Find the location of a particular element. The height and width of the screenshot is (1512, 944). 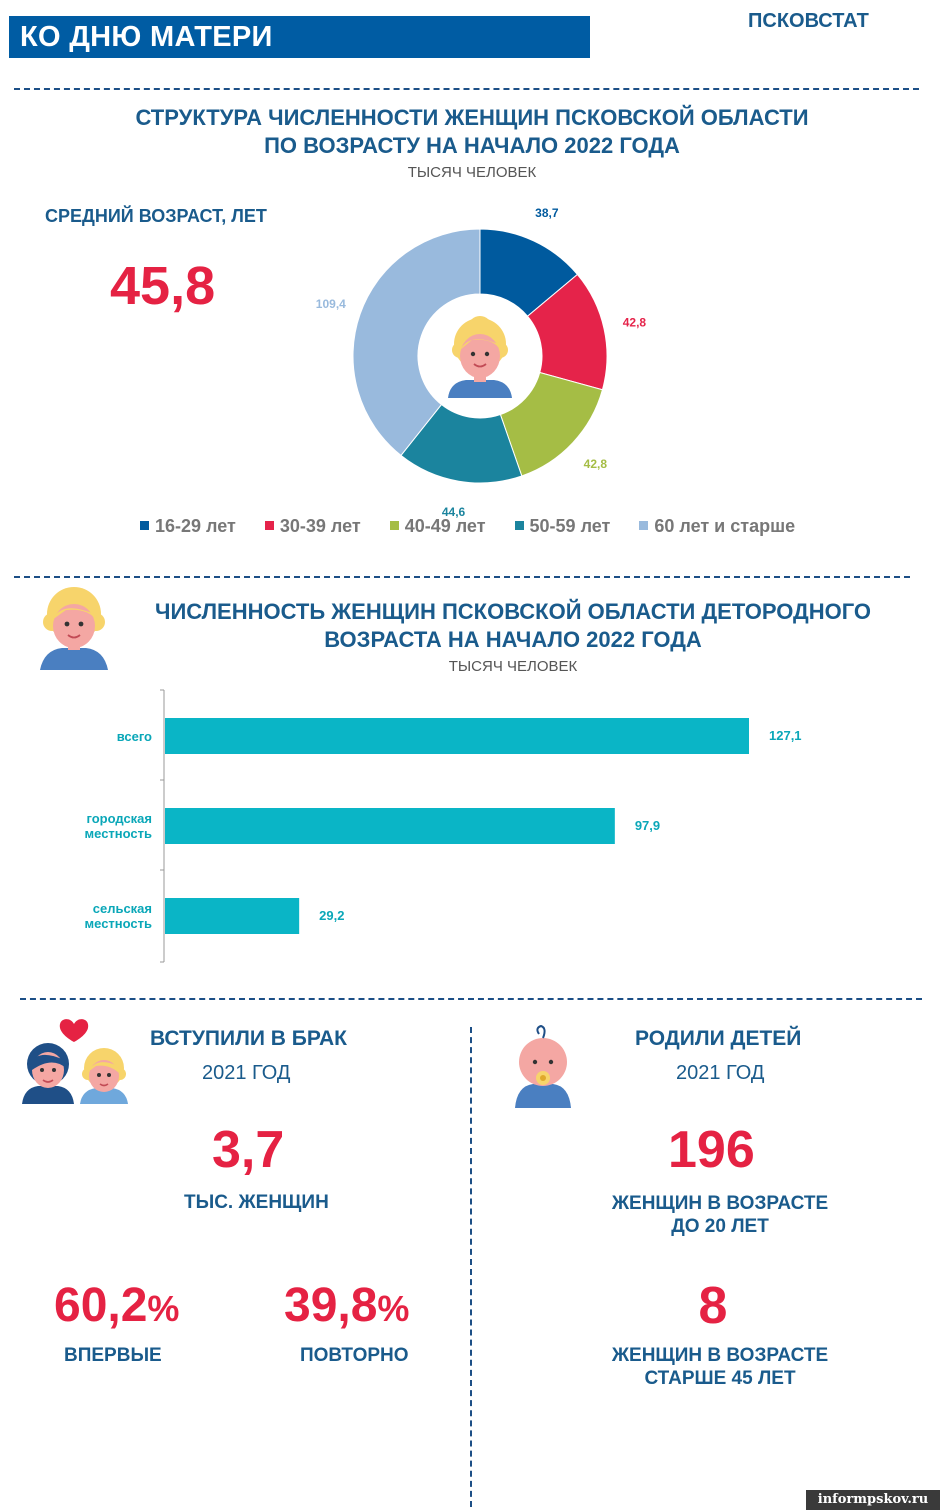

donut-value-label: 109,4 is located at coordinates (331, 304).